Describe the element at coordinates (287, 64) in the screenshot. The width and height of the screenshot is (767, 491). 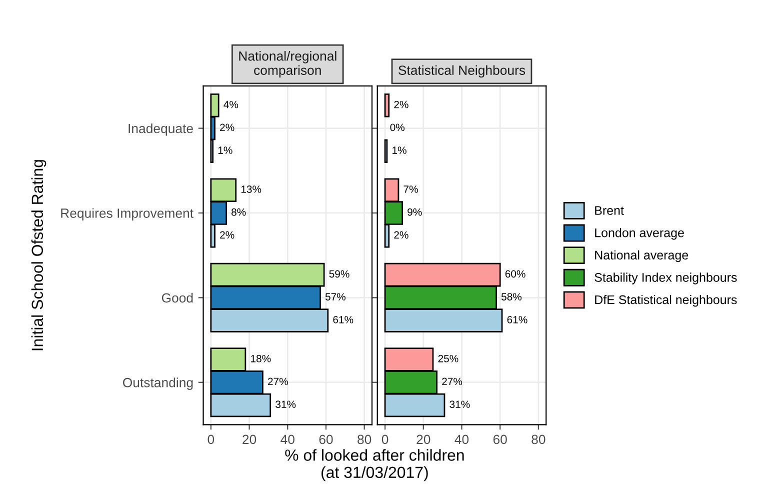
I see `chart-title: National/regional comparison` at that location.